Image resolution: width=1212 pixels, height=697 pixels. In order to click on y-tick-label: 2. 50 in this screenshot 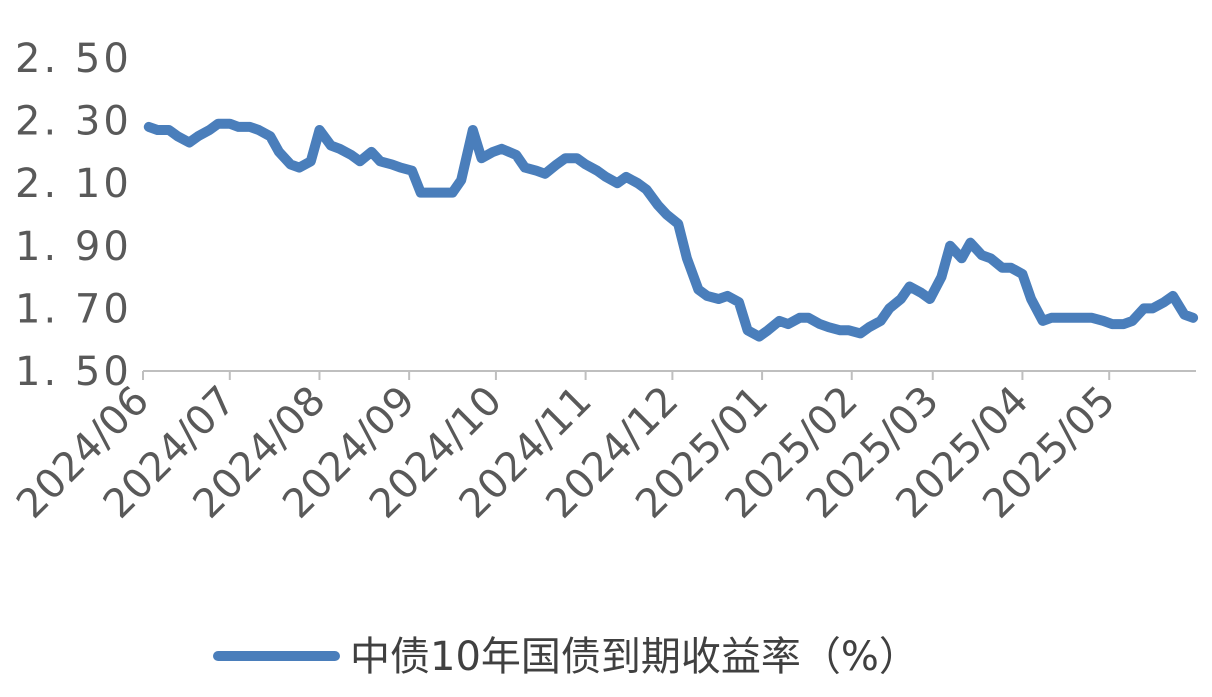, I will do `click(73, 59)`.